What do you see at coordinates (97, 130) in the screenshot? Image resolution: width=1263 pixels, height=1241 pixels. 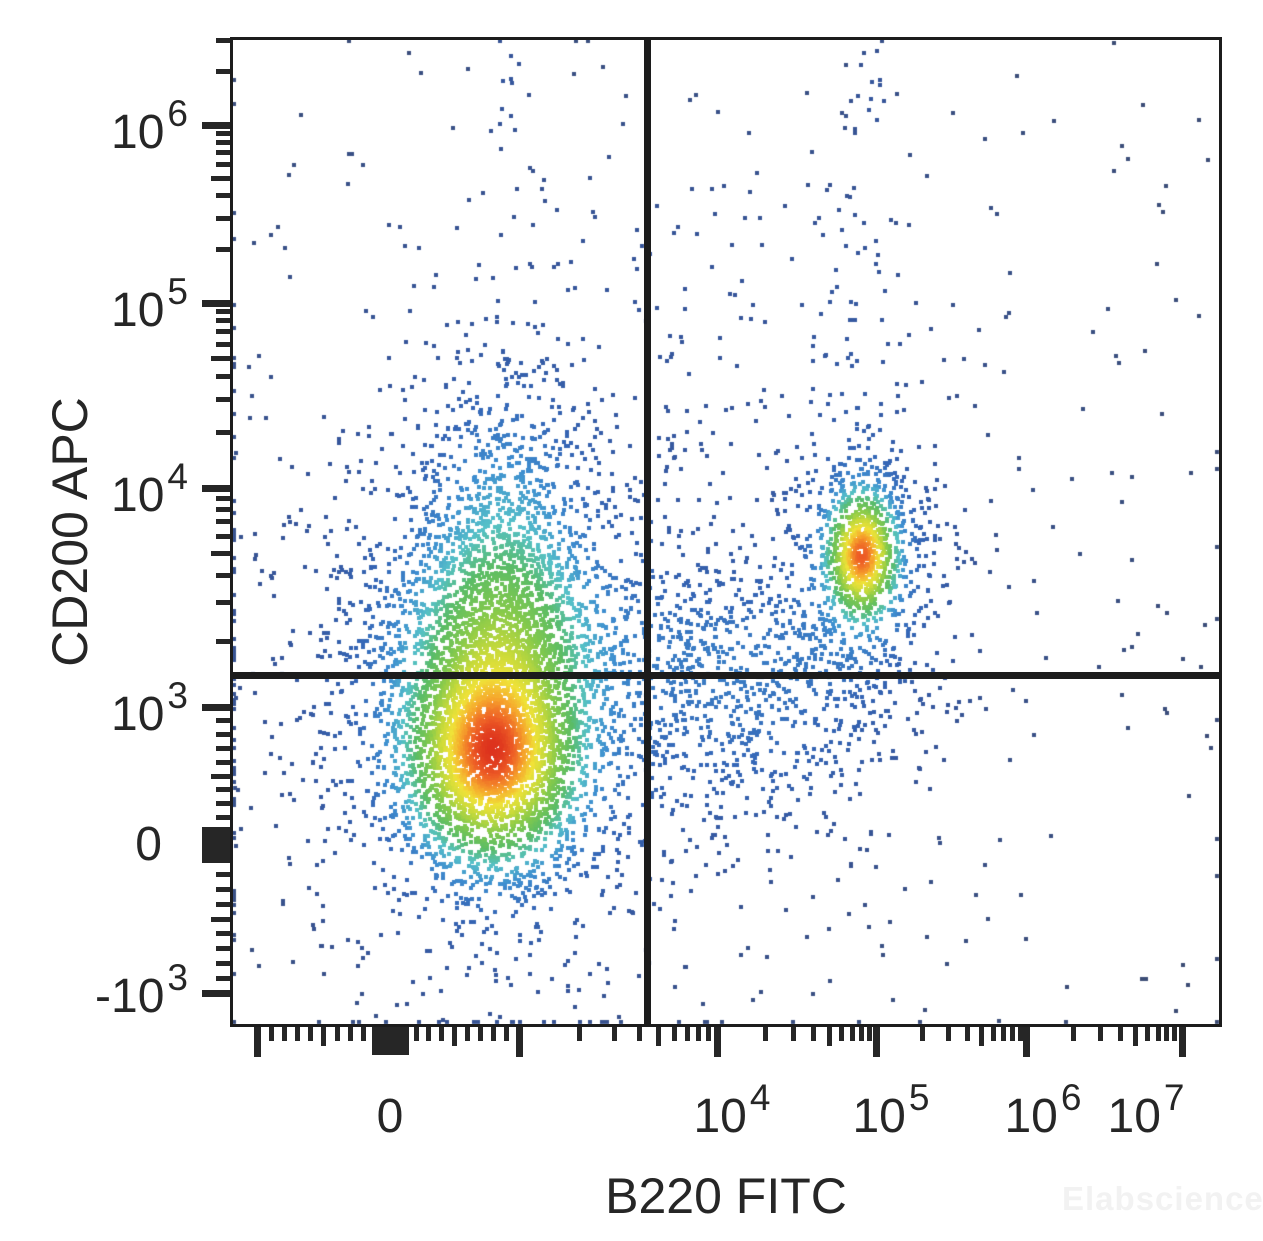 I see `y-tick-label: 106` at bounding box center [97, 130].